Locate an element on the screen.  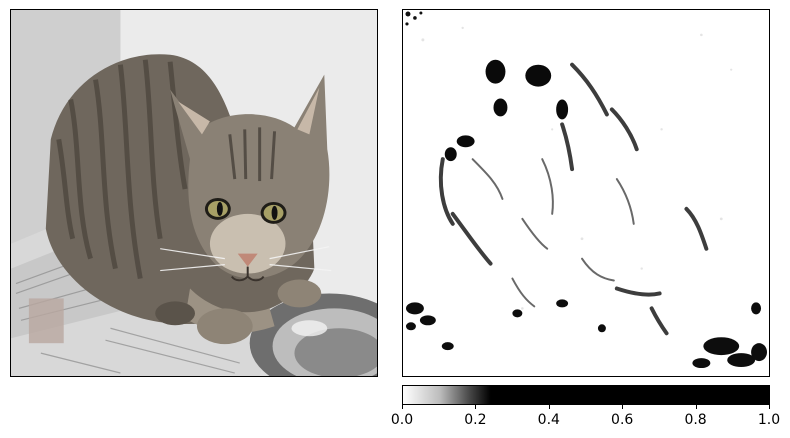
colorbar-tick-label: 0.2 is located at coordinates (475, 420).